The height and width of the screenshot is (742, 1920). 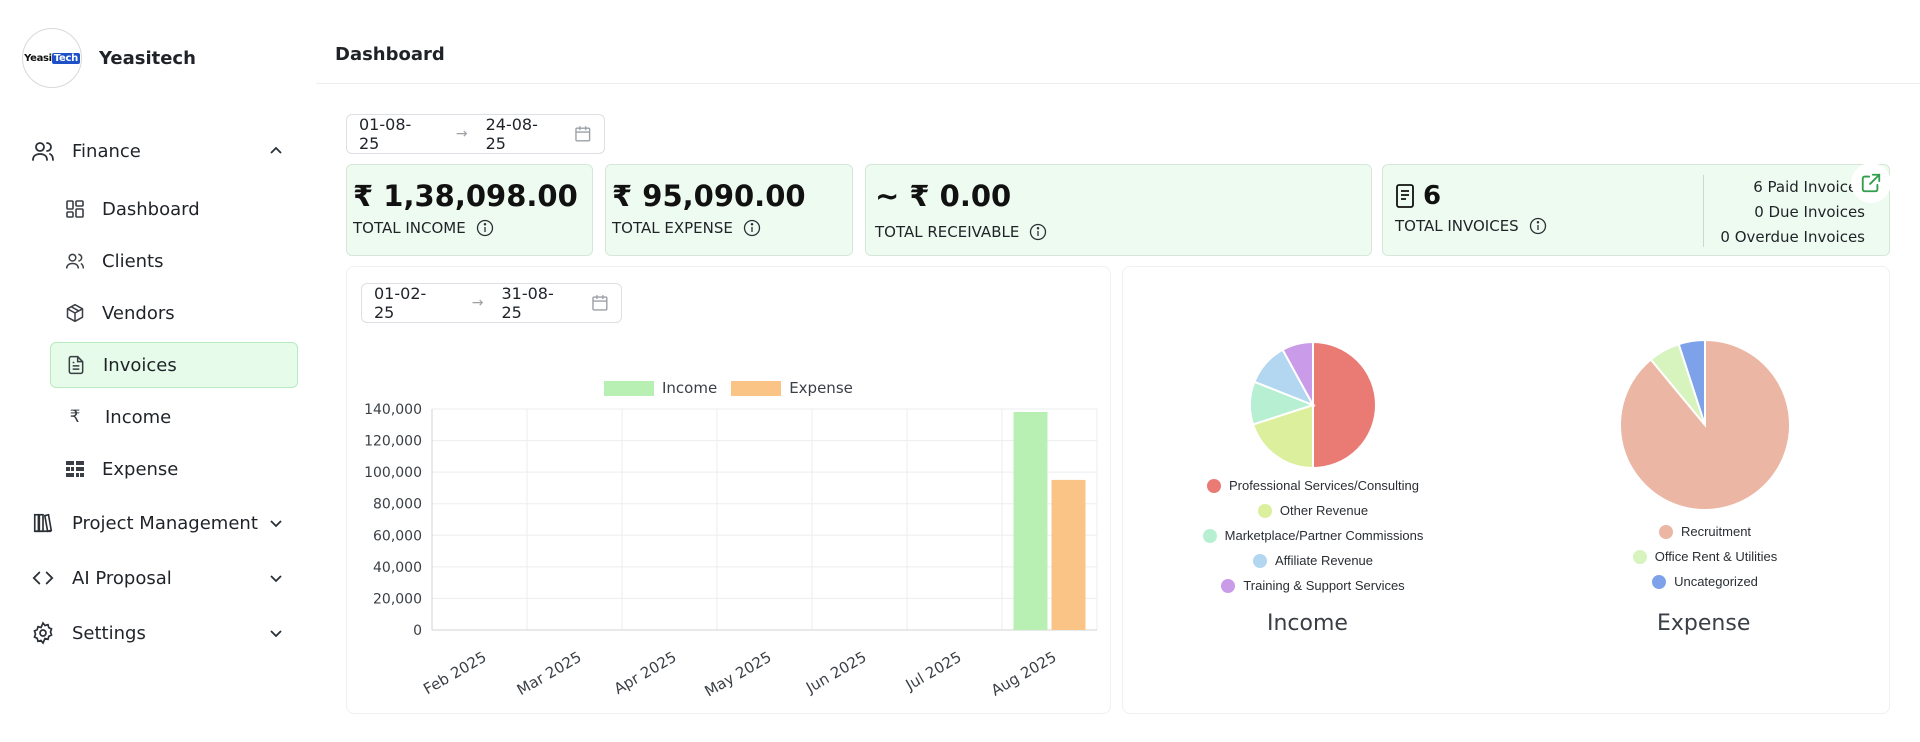 I want to click on y-tick-label: 20,000, so click(x=397, y=599).